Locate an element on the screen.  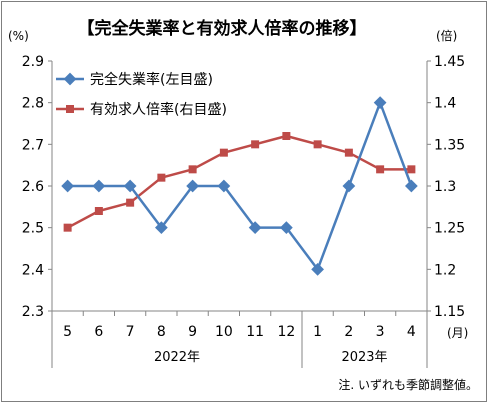
year-label: 2023年 is located at coordinates (364, 357).